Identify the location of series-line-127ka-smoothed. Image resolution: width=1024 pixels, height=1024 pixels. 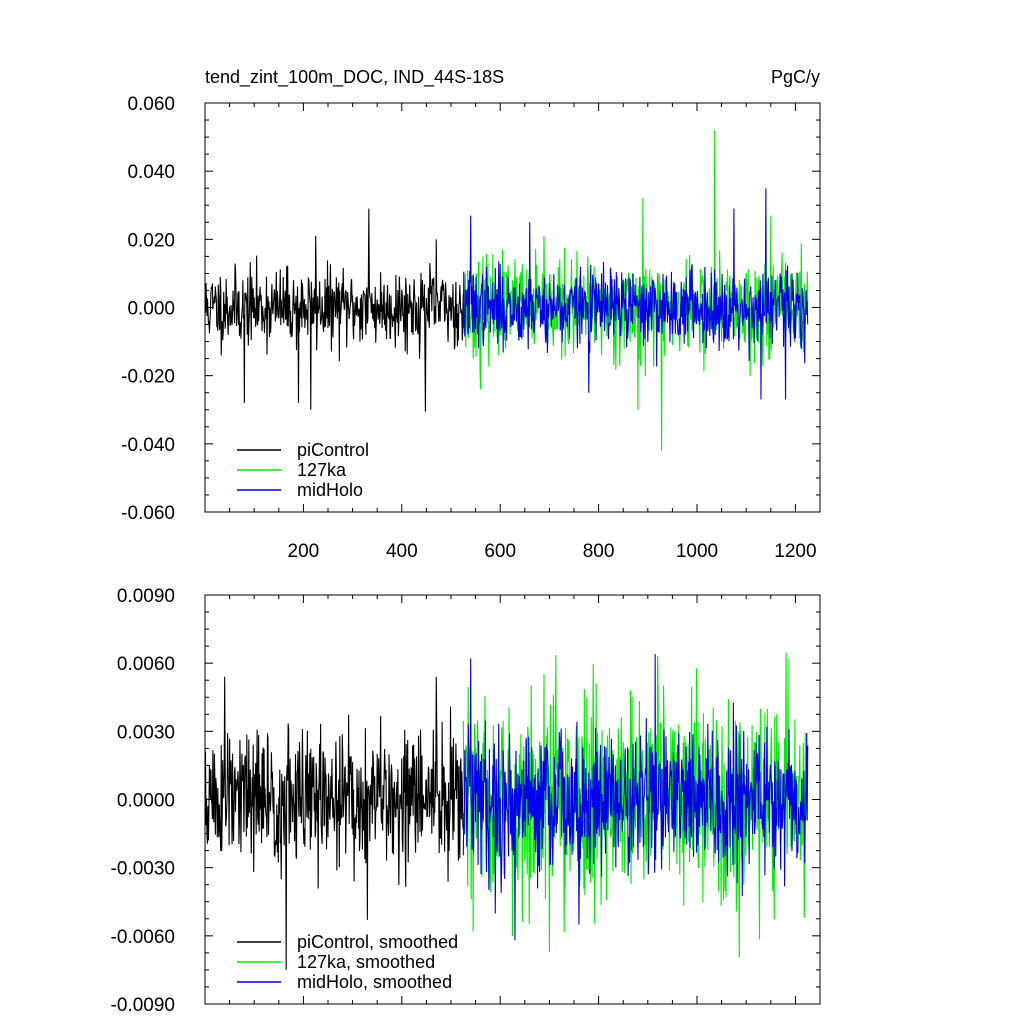
(635, 805).